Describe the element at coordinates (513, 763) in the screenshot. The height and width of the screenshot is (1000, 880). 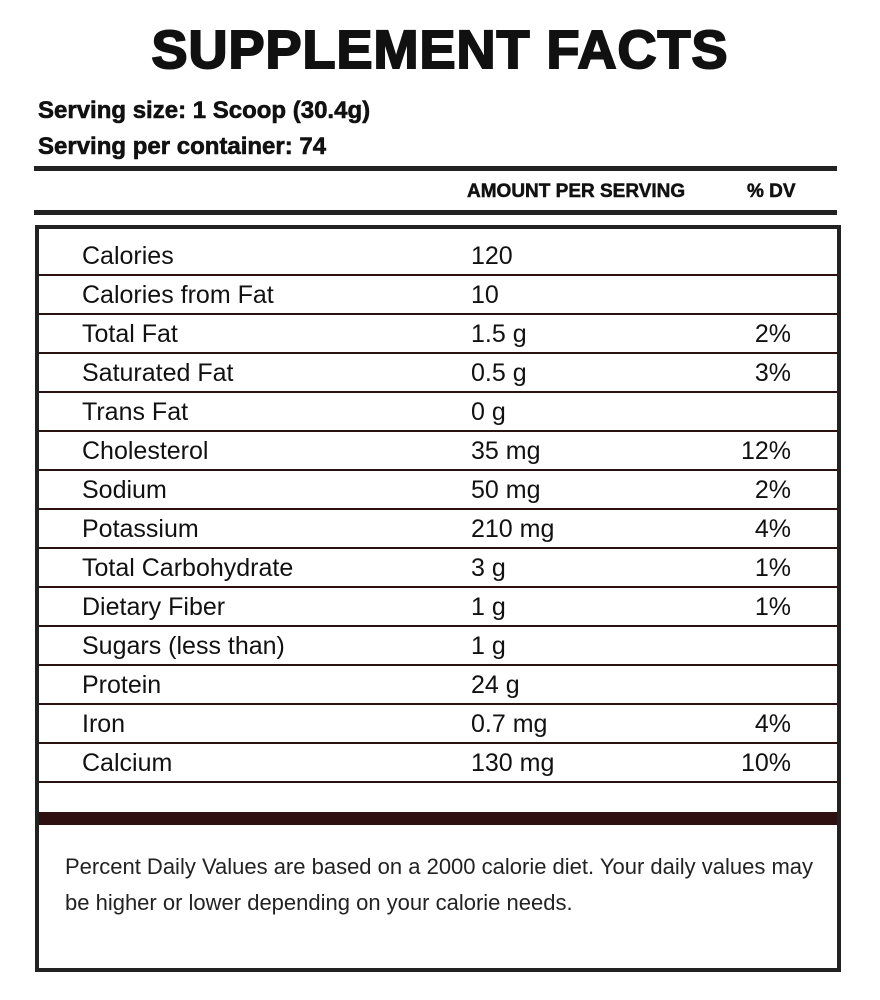
I see `nutrient-amount: 130 mg` at that location.